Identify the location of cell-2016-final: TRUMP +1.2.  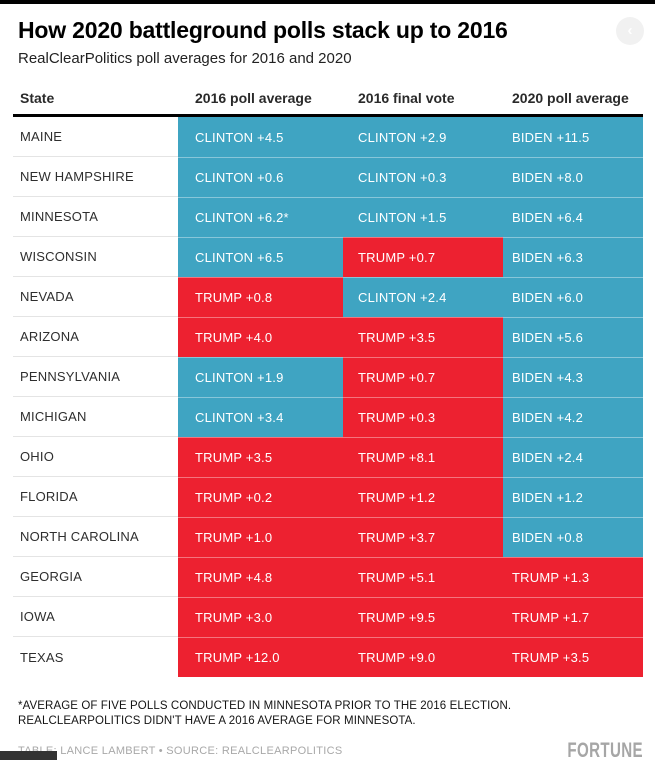
(423, 497).